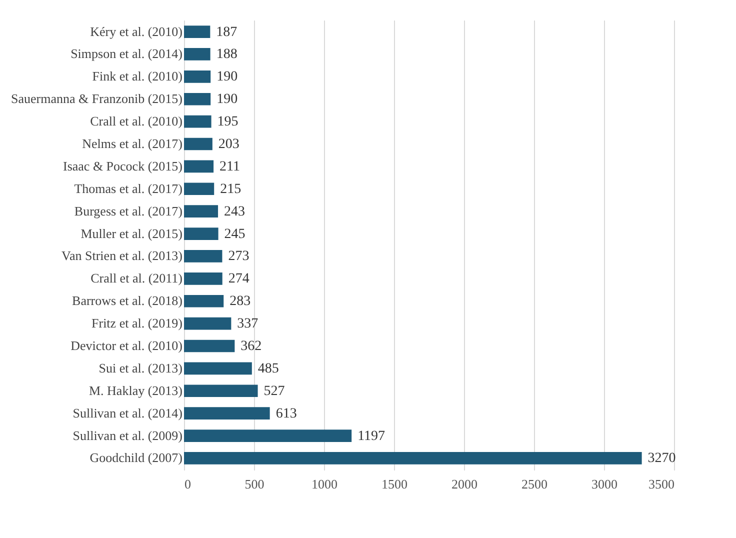 The image size is (736, 538). I want to click on y-tick-label: Burgess et al. (2017), so click(128, 210).